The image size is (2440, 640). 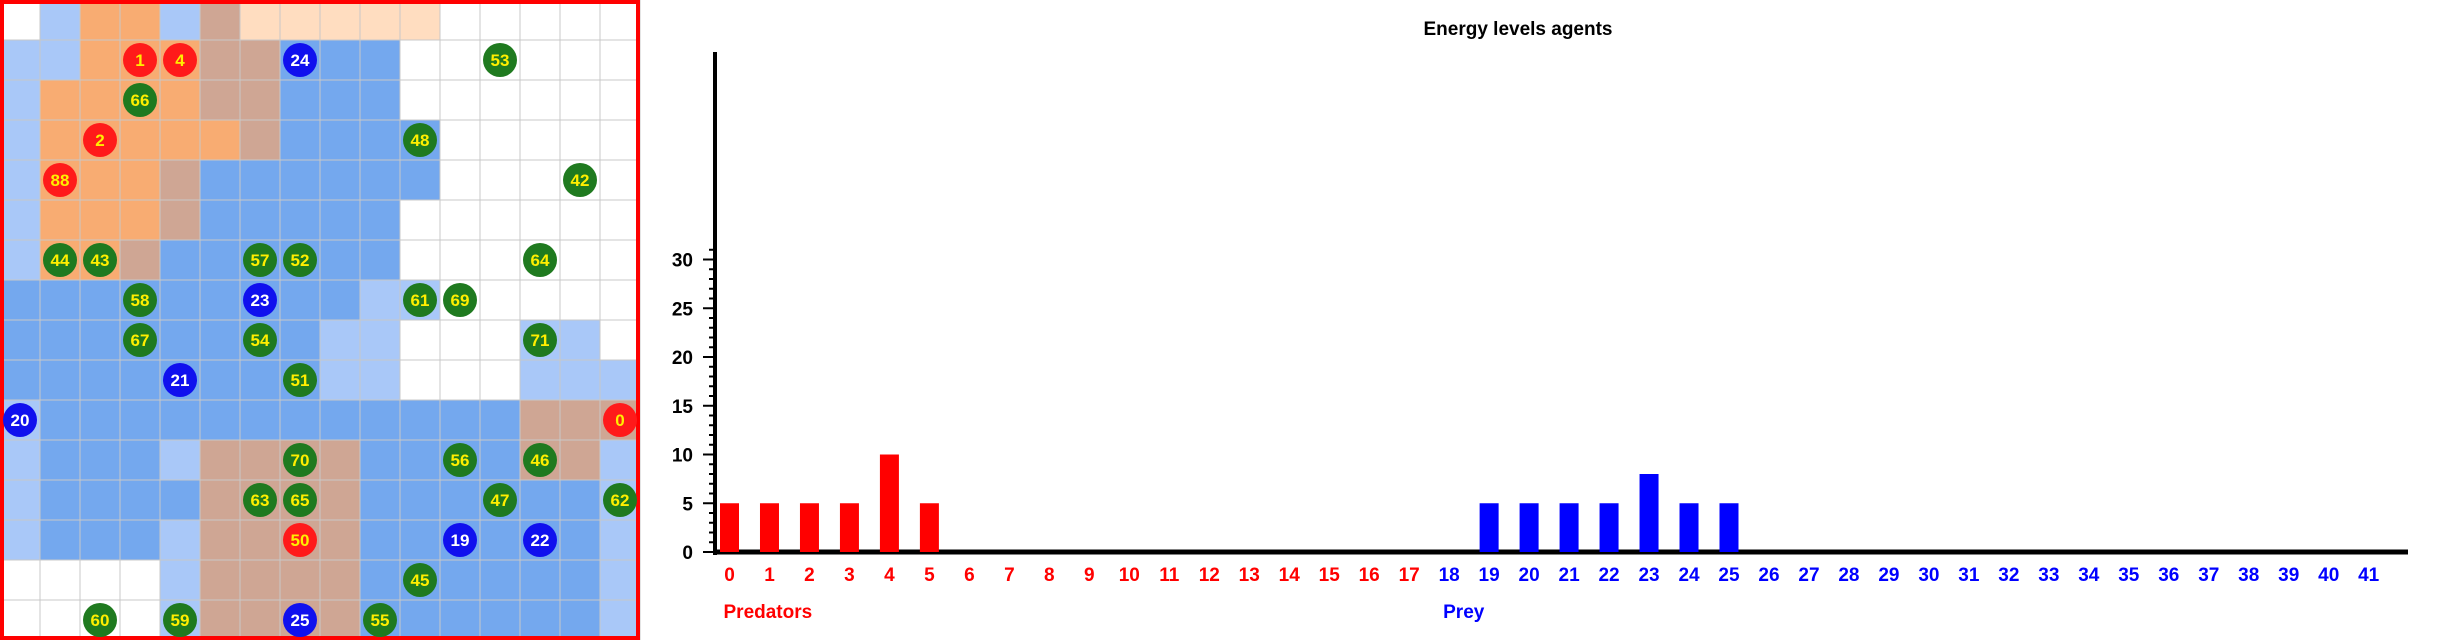 I want to click on x-tick-label: 21, so click(x=1570, y=575).